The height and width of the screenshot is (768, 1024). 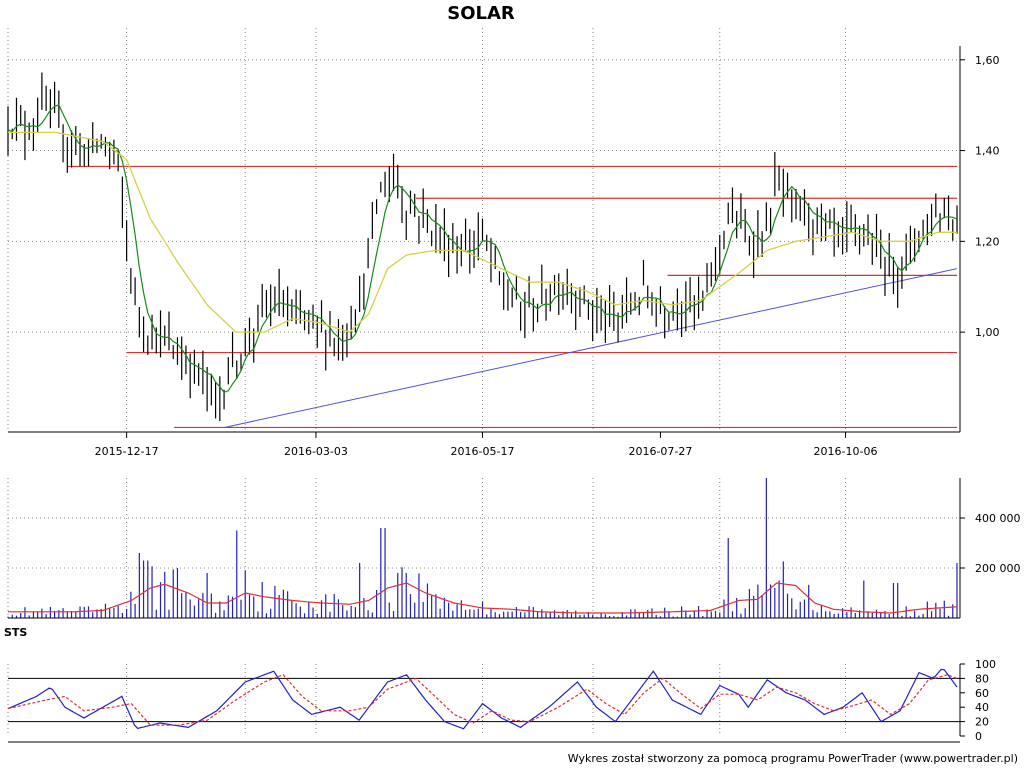 I want to click on sts-slow-line, so click(x=482, y=700).